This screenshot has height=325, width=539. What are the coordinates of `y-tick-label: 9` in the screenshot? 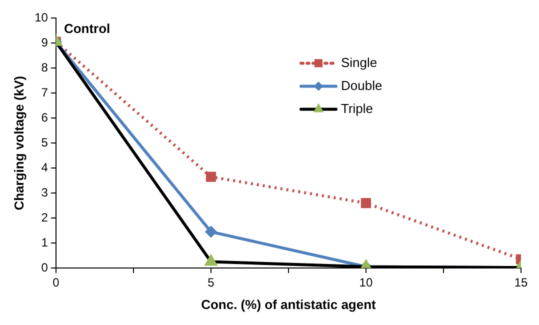 It's located at (44, 42).